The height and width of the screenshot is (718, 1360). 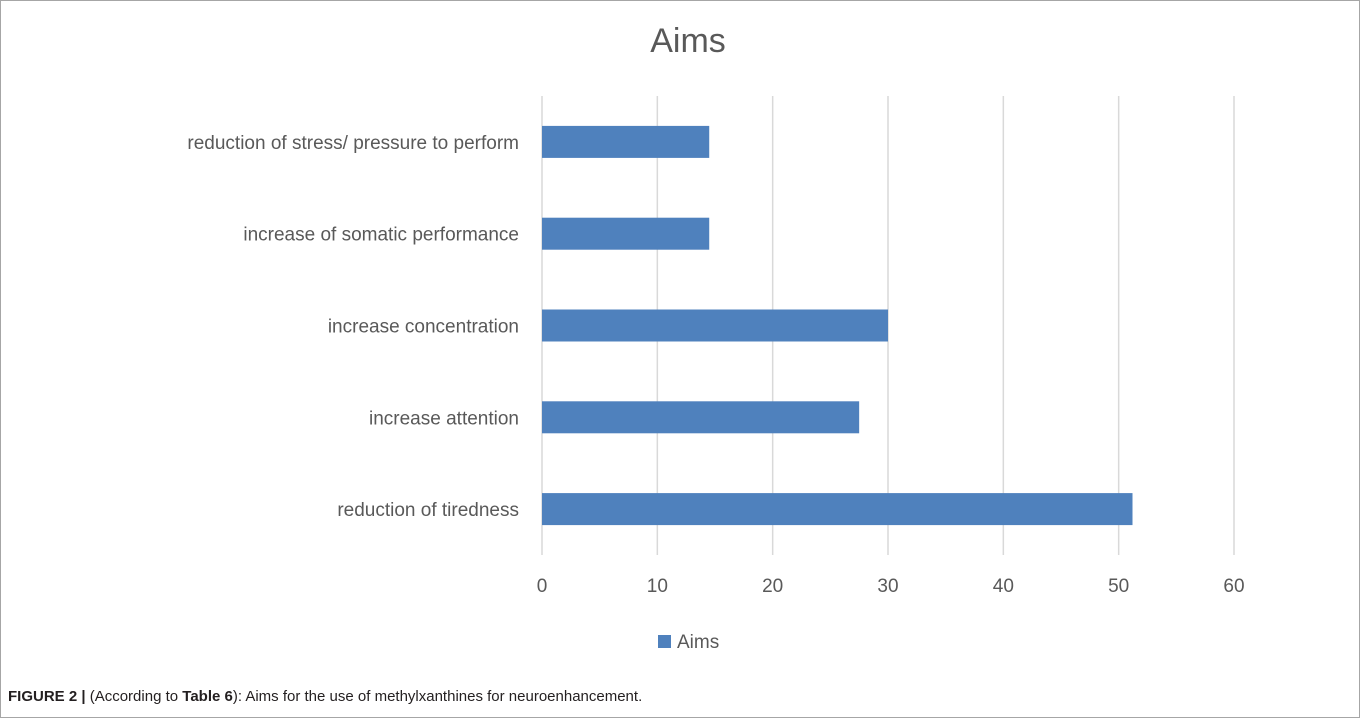 What do you see at coordinates (772, 586) in the screenshot?
I see `x-tick-label: 20` at bounding box center [772, 586].